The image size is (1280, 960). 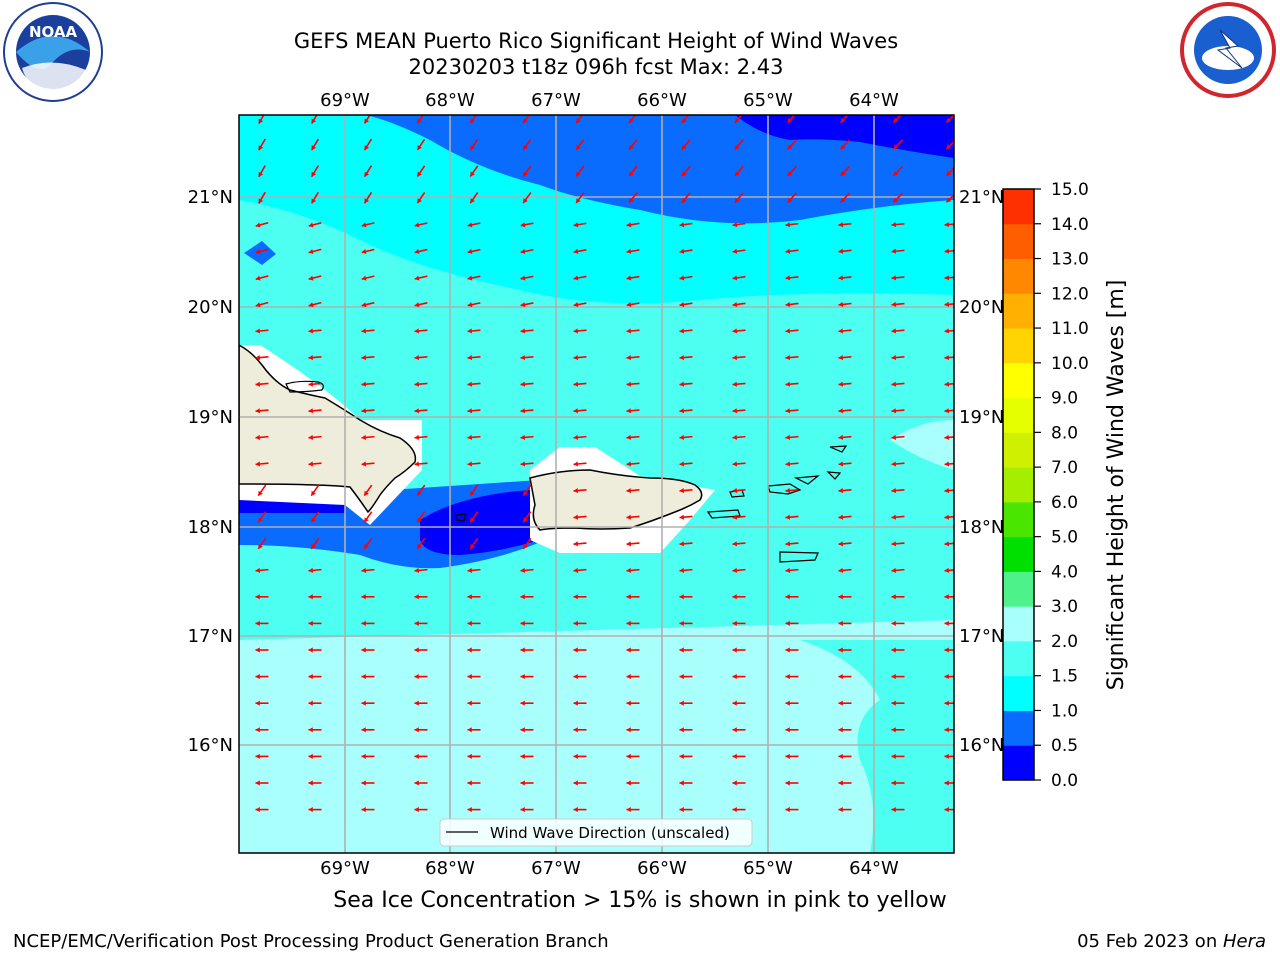 What do you see at coordinates (1070, 225) in the screenshot?
I see `colorbar-tick-label: 14.0` at bounding box center [1070, 225].